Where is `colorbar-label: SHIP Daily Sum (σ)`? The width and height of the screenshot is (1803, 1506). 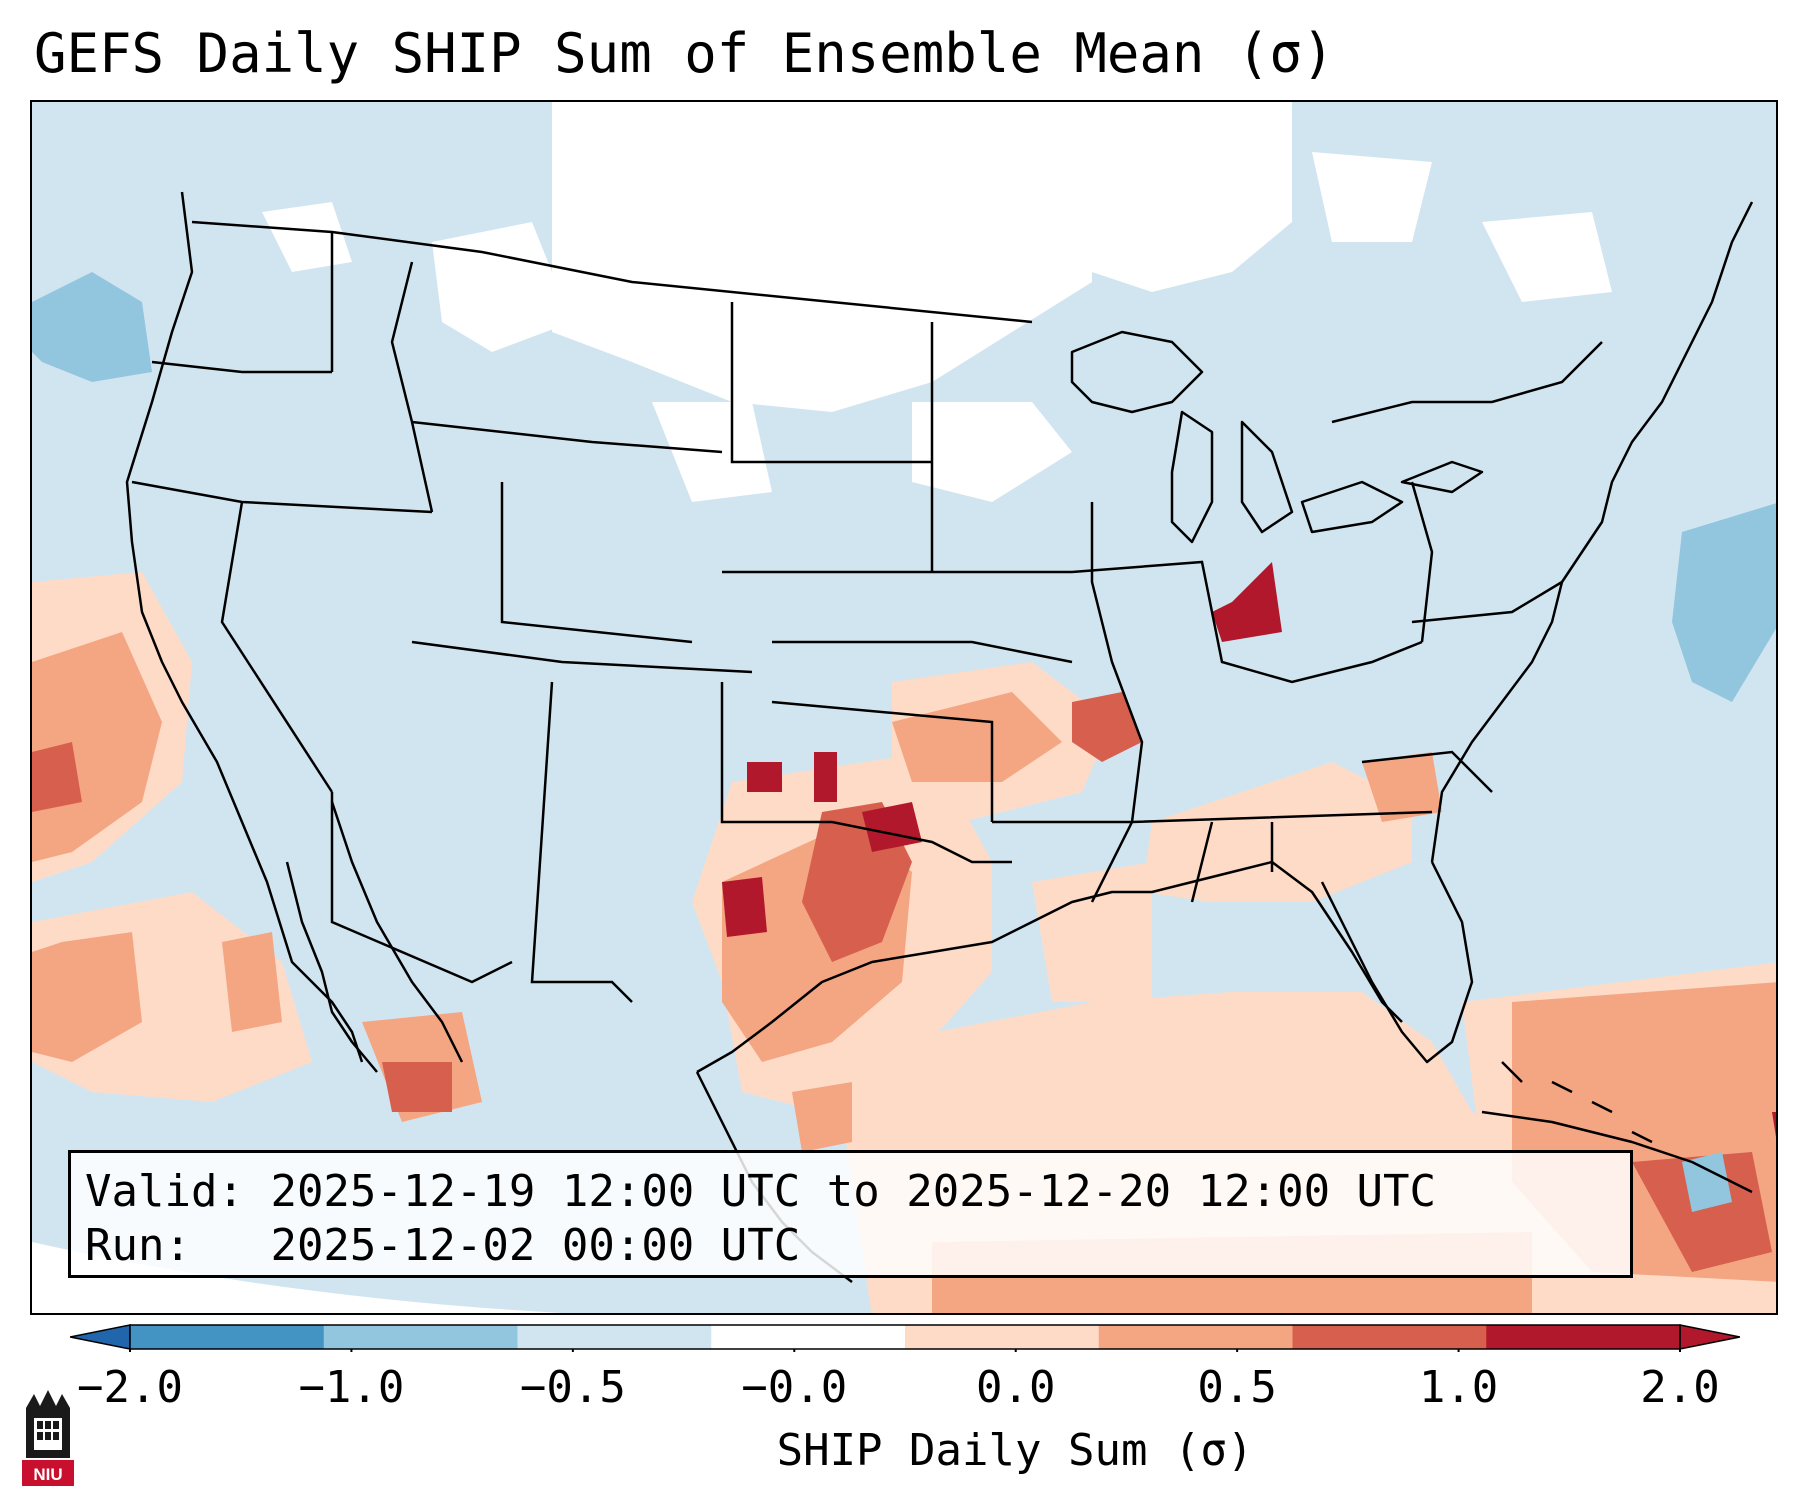
colorbar-label: SHIP Daily Sum (σ) is located at coordinates (1015, 1450).